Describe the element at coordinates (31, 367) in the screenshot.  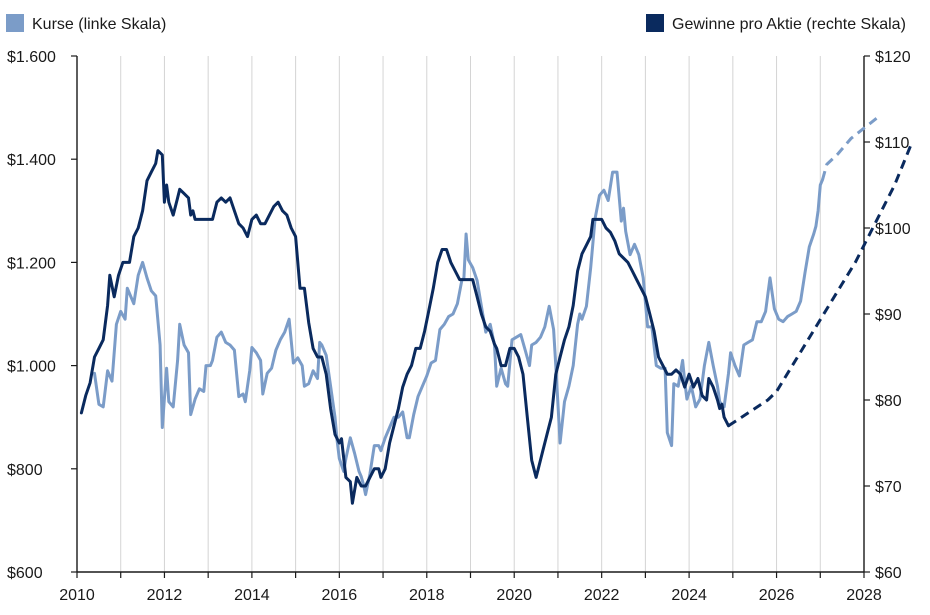
I see `left-tick-label: $1.000` at that location.